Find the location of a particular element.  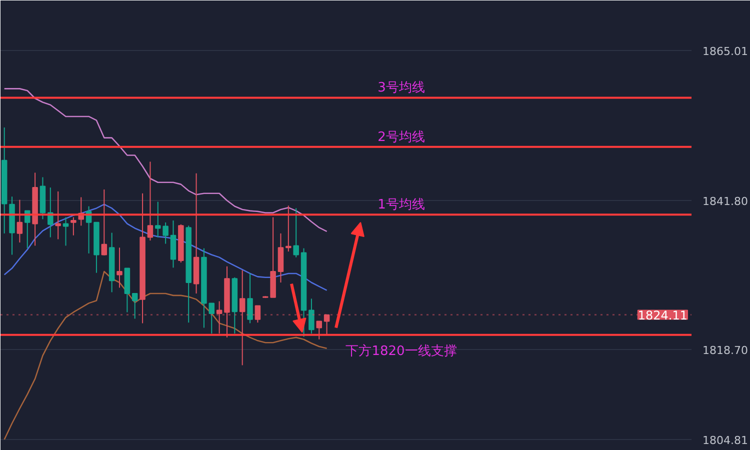

ref-line-label: 1824.11 is located at coordinates (663, 315).